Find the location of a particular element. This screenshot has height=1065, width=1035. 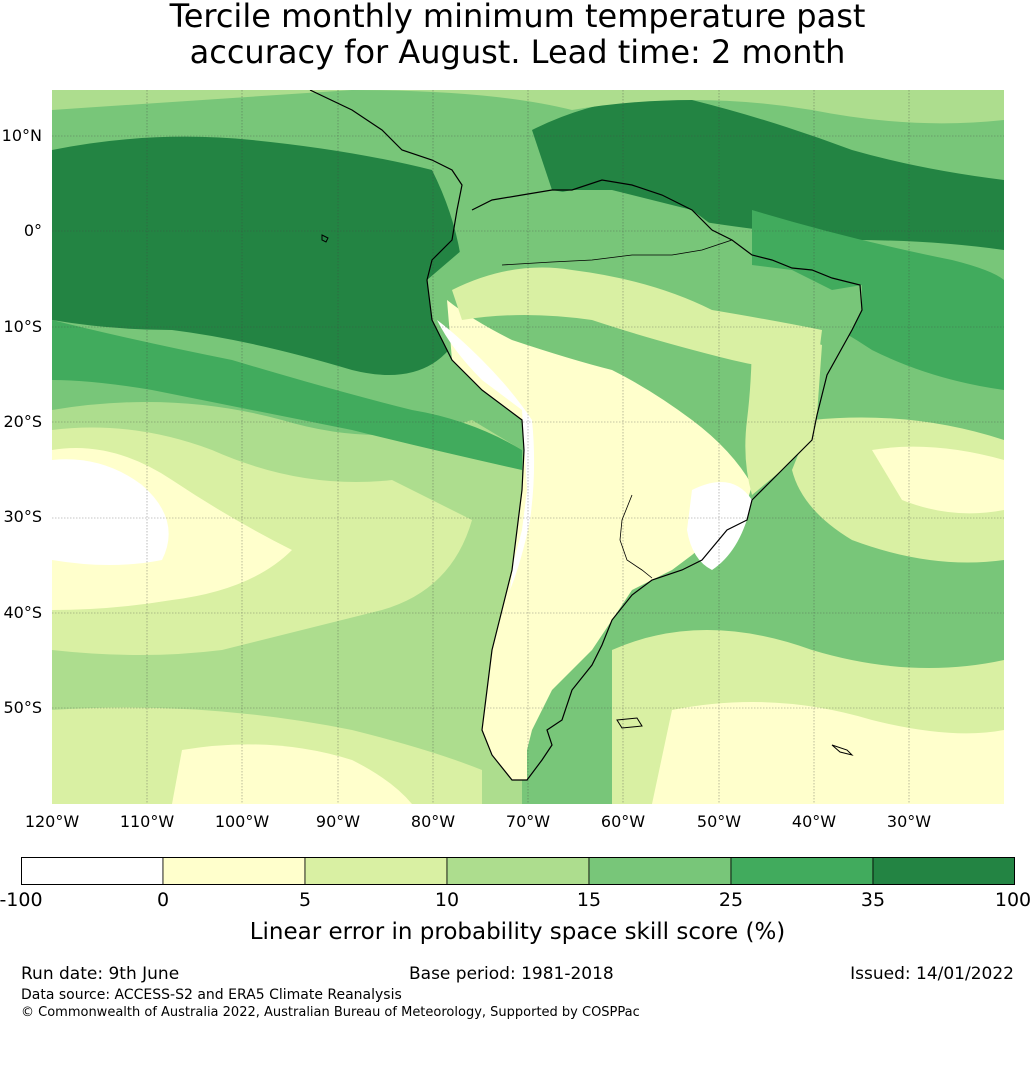

base-period: Base period: 1981-2018 is located at coordinates (511, 974).